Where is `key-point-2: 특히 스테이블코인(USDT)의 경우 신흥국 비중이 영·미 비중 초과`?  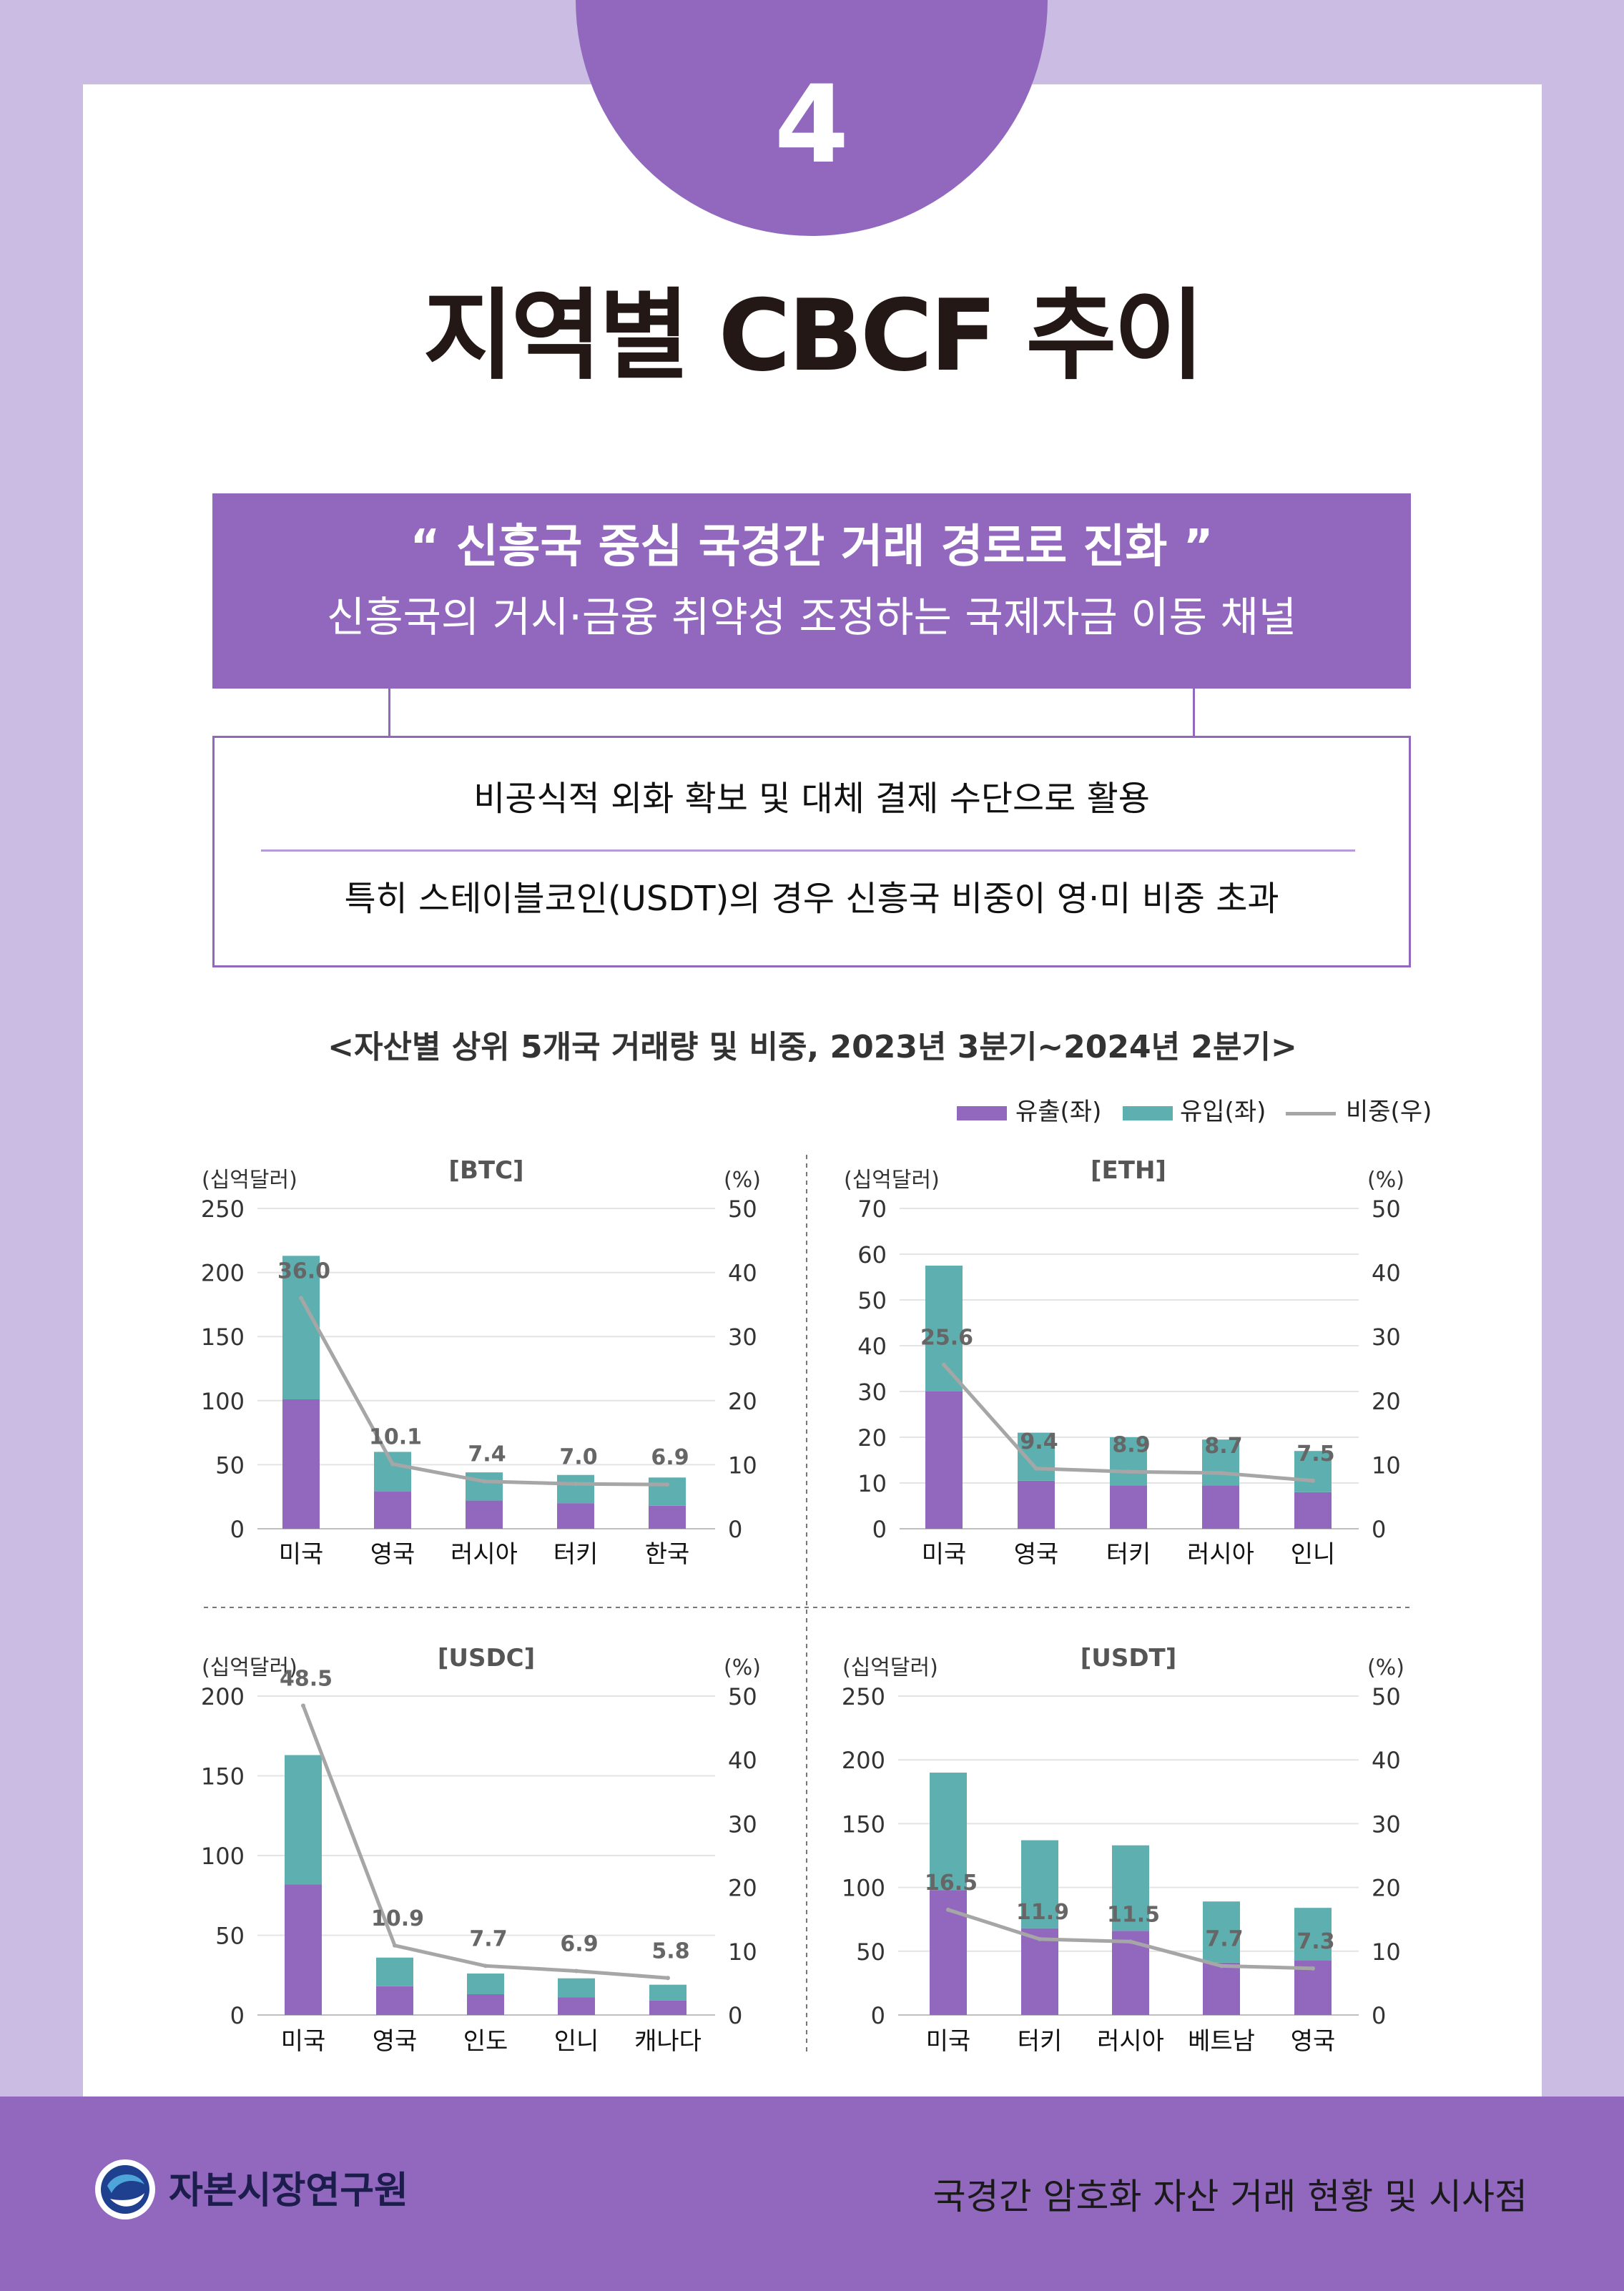
key-point-2: 특히 스테이블코인(USDT)의 경우 신흥국 비중이 영·미 비중 초과 is located at coordinates (811, 899).